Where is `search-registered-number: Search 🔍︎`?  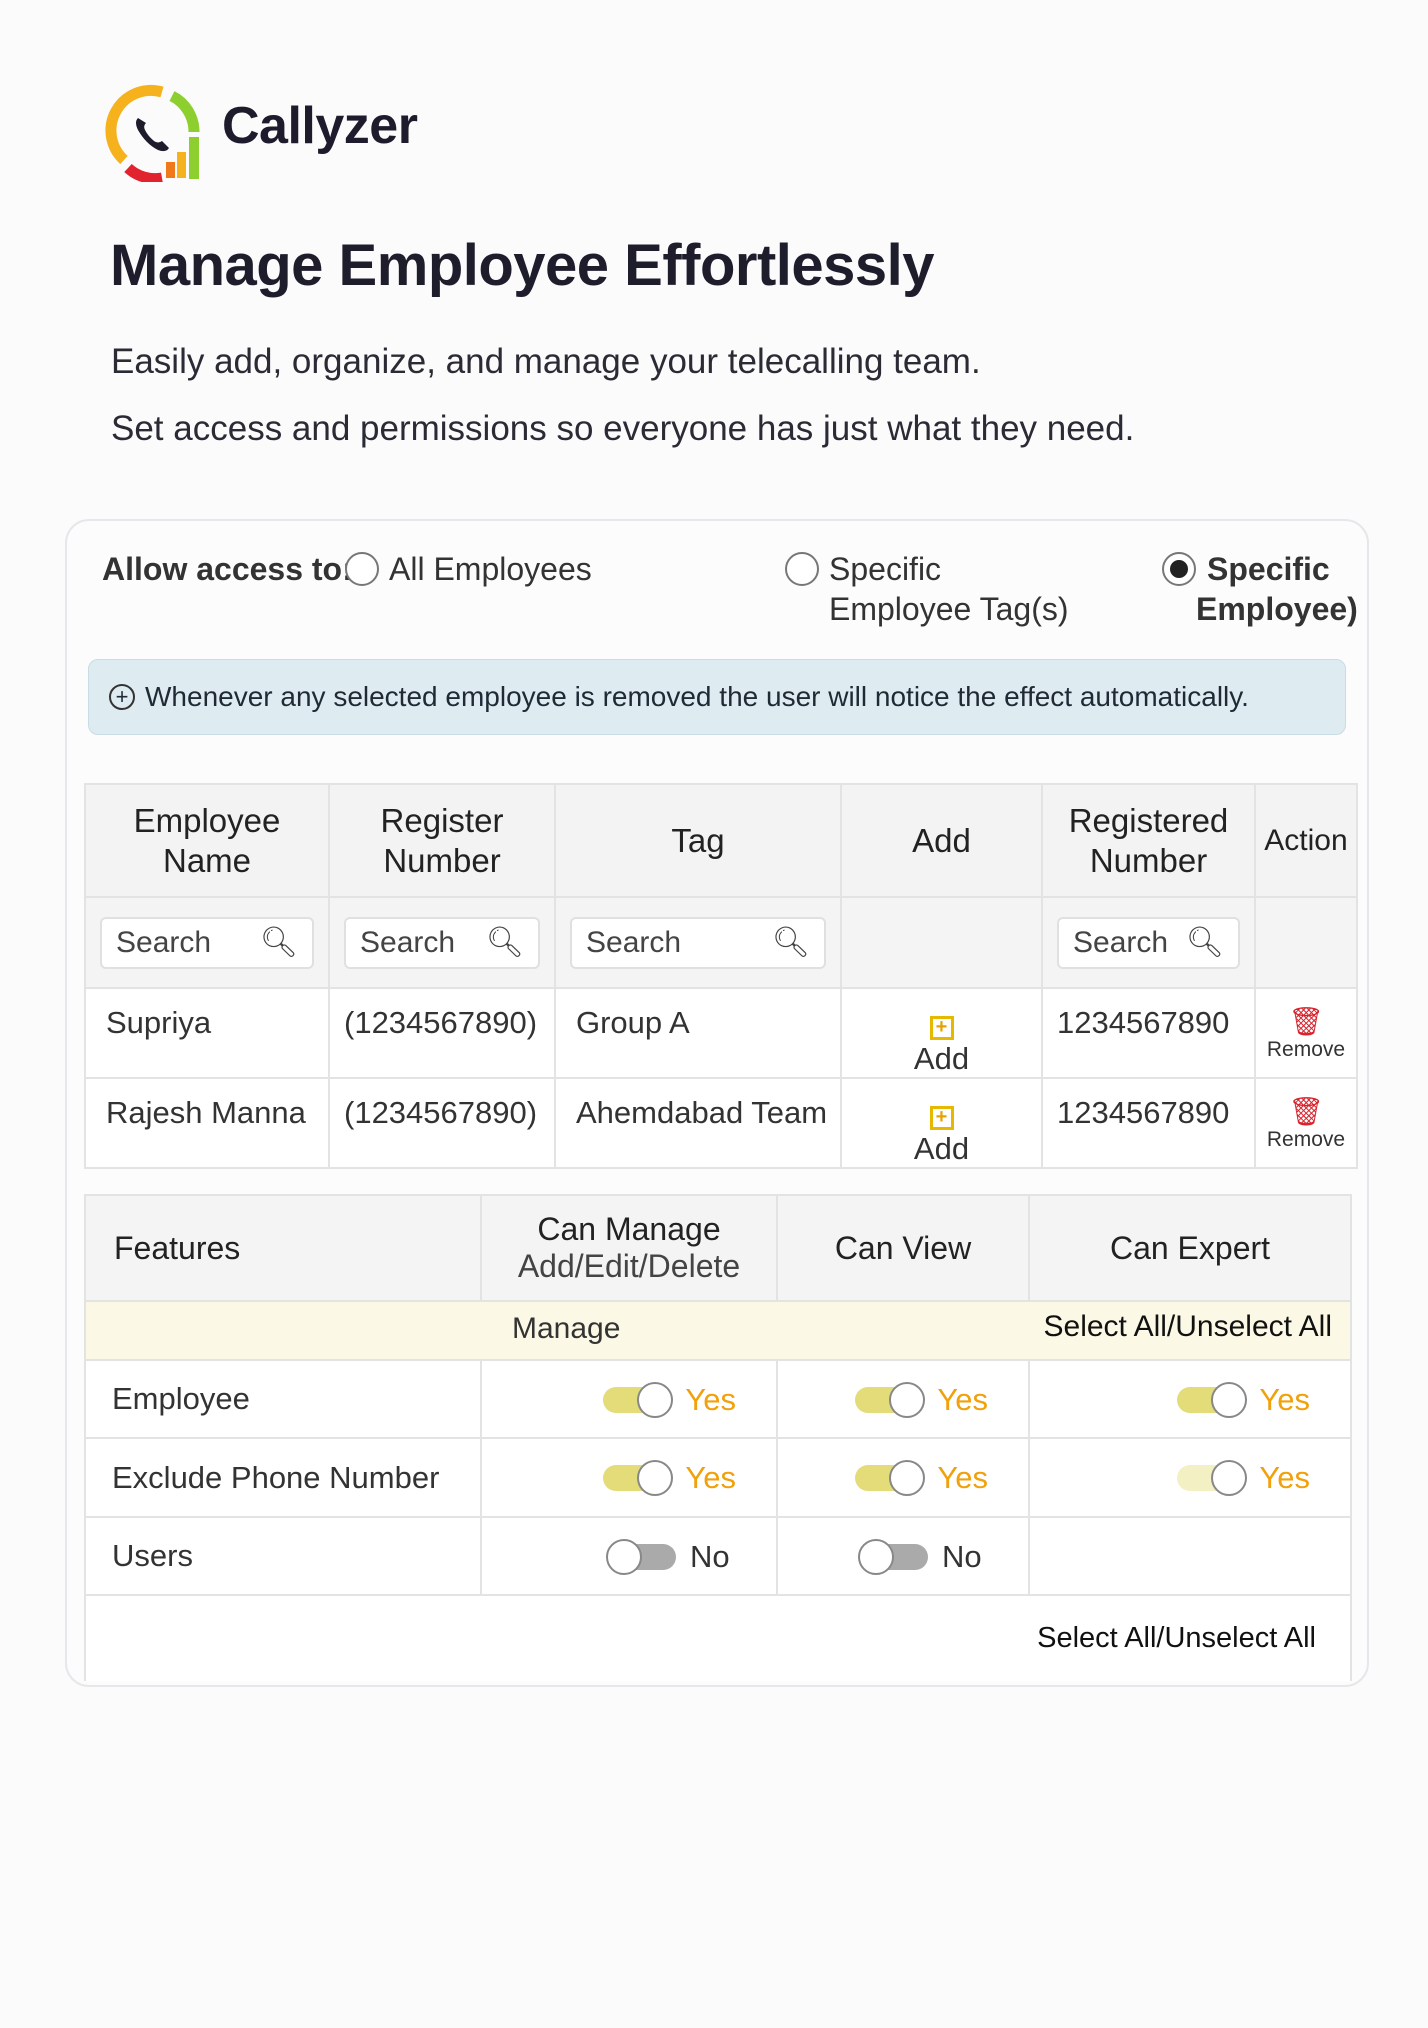
search-registered-number: Search 🔍︎ is located at coordinates (1148, 942).